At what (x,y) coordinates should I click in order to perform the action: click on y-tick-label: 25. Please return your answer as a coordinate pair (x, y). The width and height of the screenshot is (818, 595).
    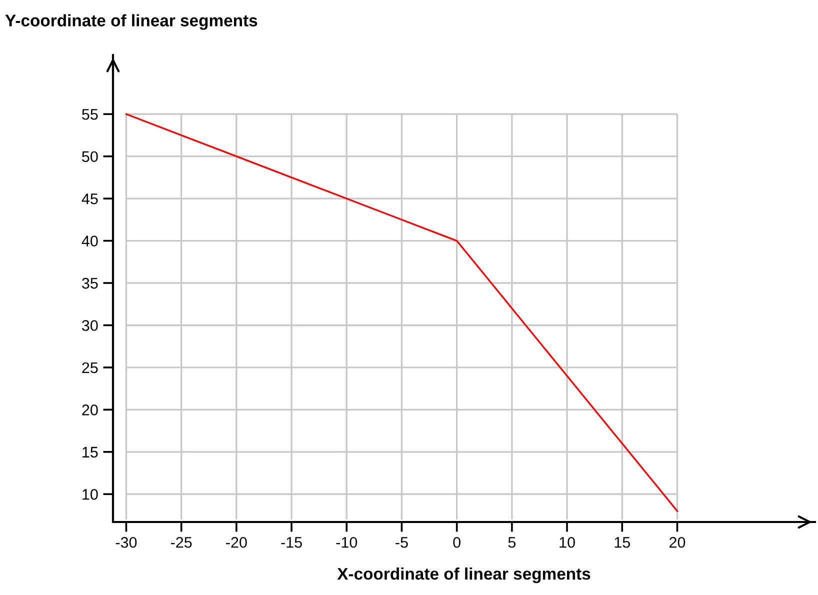
    Looking at the image, I should click on (90, 368).